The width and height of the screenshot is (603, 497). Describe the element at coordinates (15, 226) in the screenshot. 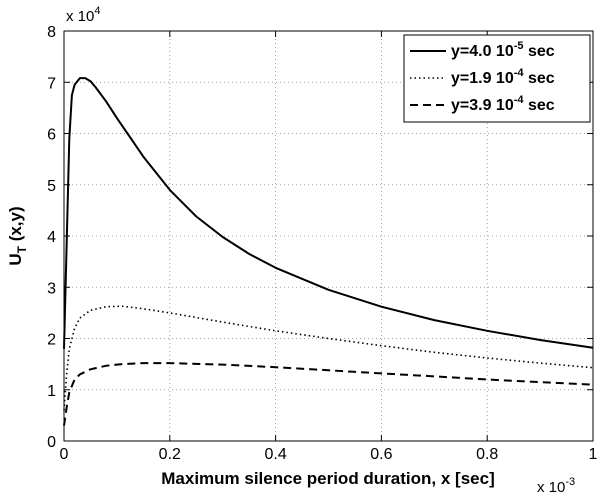

I see `y-axis-label-rest: (x,y)` at that location.